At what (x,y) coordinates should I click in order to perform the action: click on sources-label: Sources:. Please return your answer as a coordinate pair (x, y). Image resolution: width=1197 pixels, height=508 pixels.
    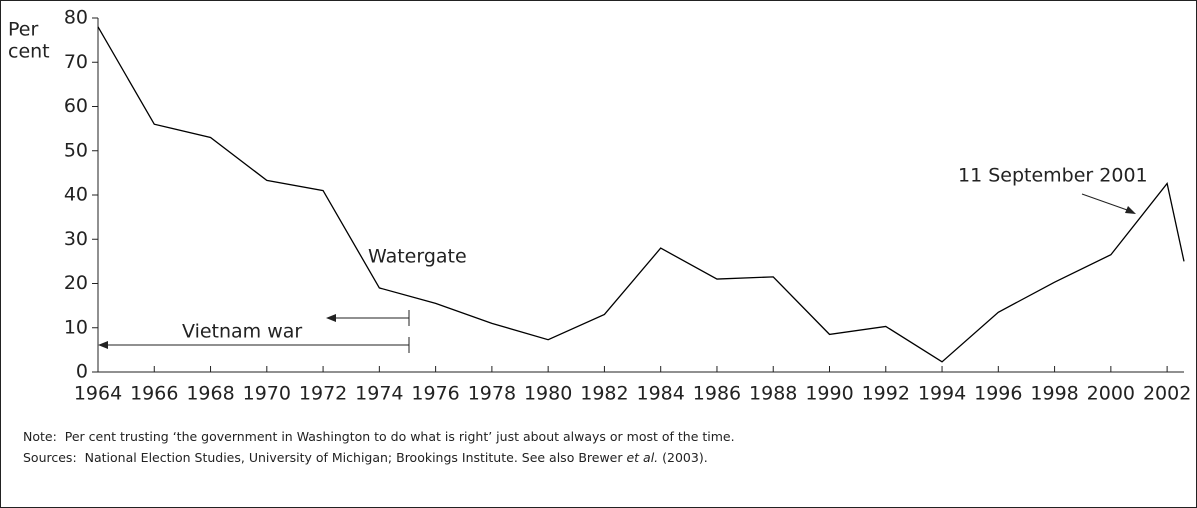
    Looking at the image, I should click on (50, 457).